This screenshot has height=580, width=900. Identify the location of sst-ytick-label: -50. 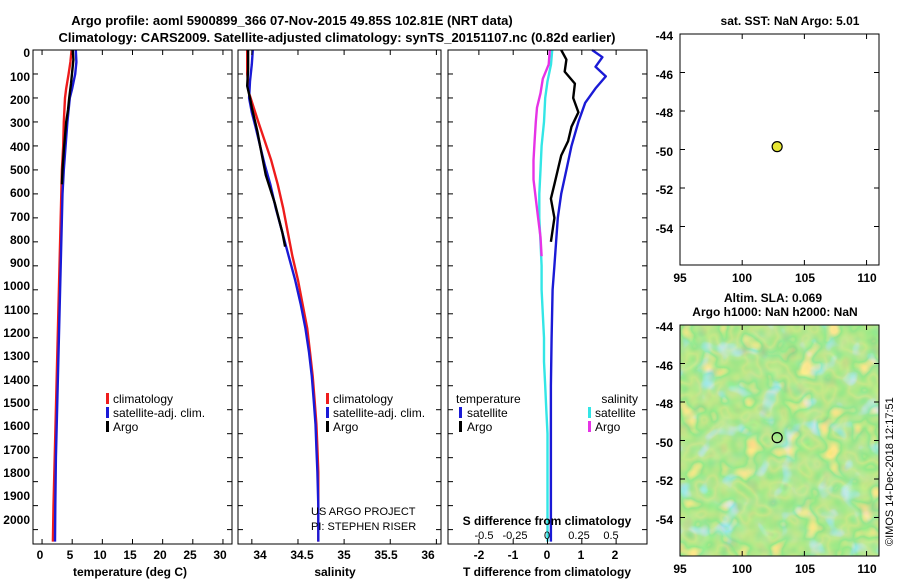
(665, 152).